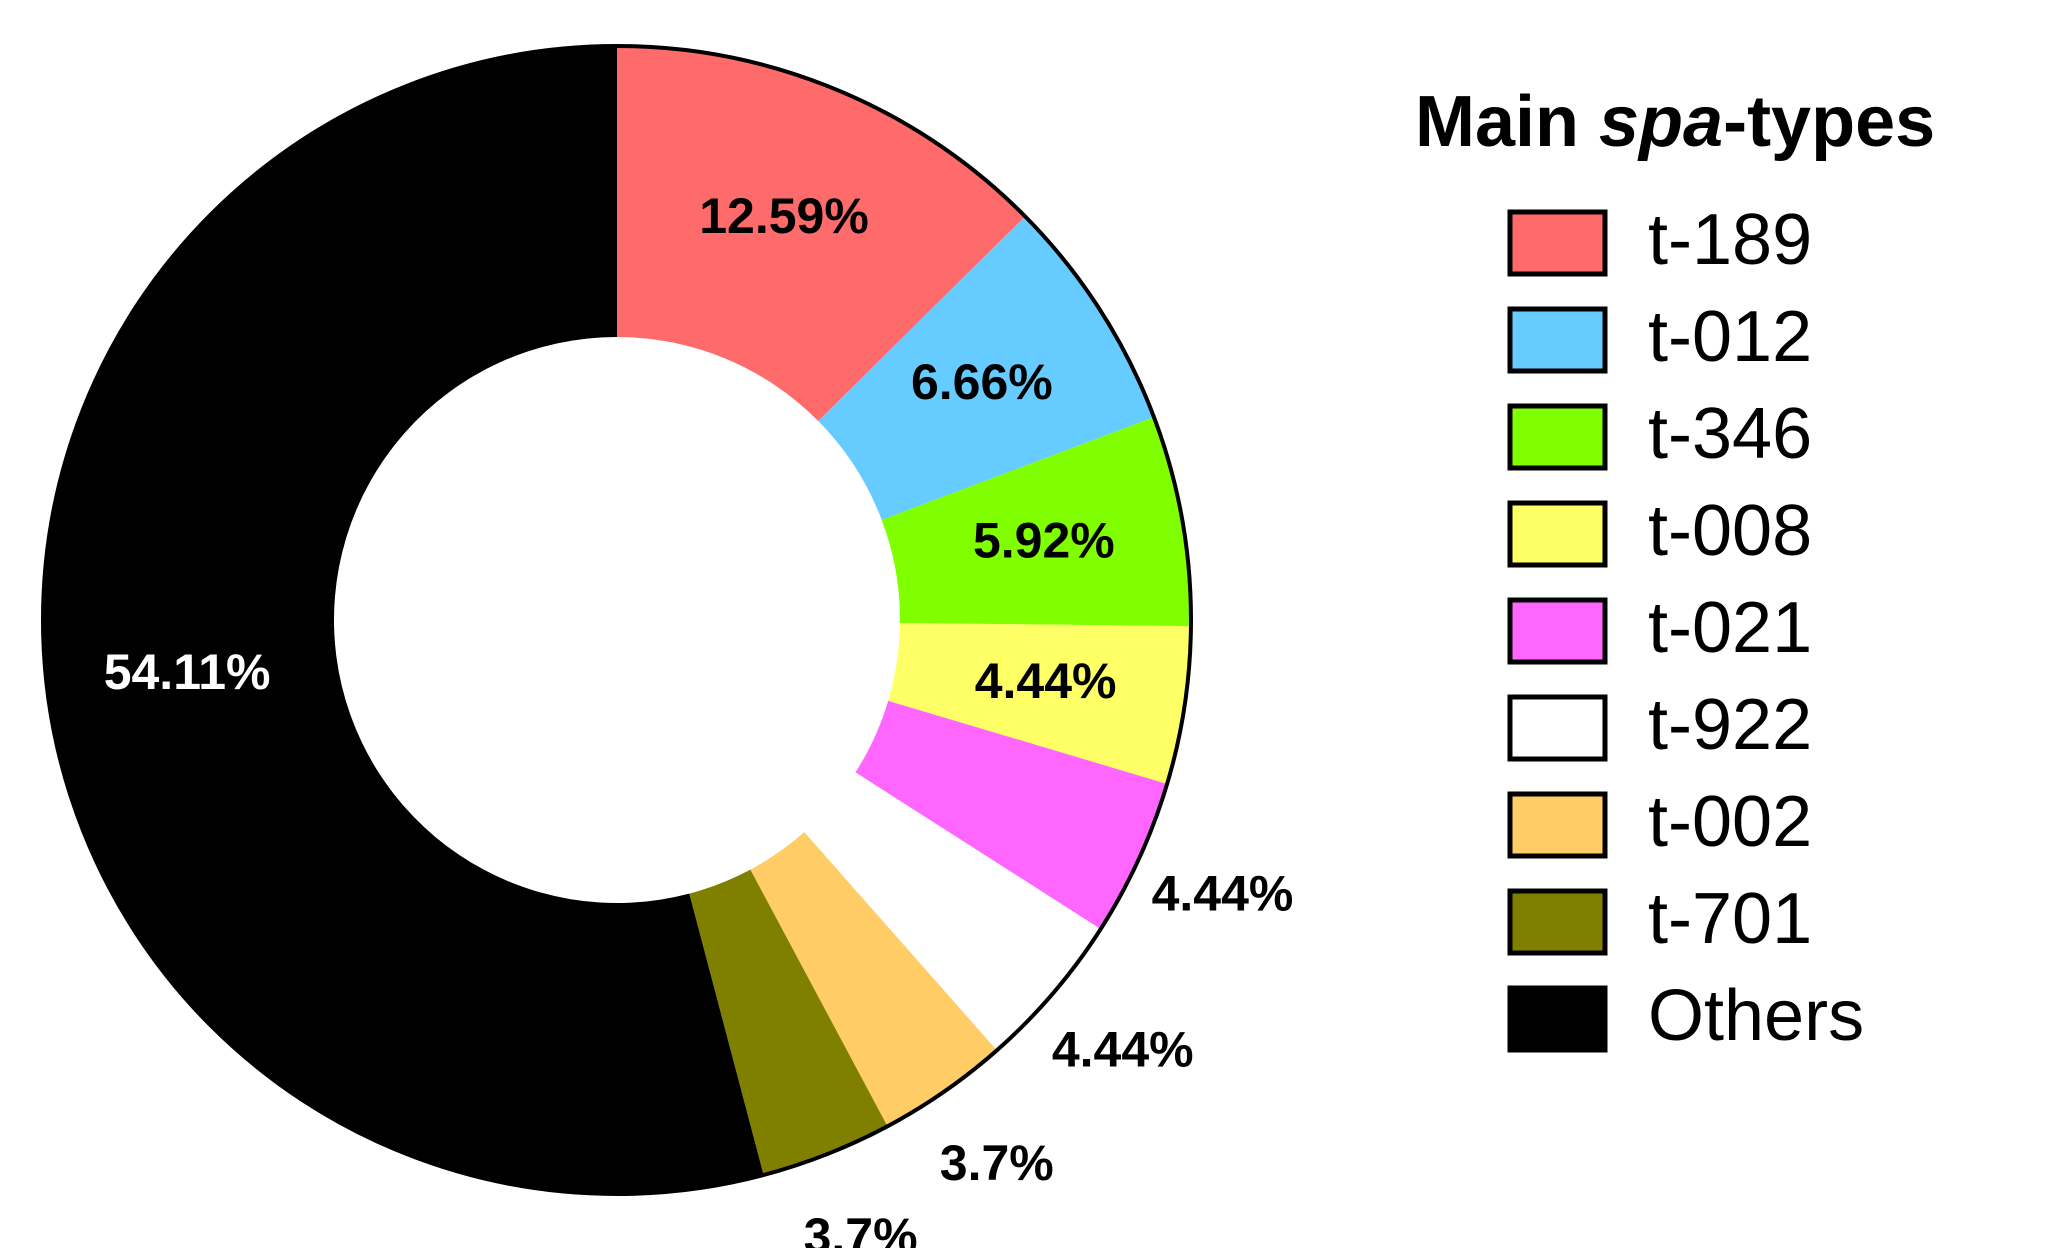  Describe the element at coordinates (1730, 434) in the screenshot. I see `legend-label: t-346` at that location.